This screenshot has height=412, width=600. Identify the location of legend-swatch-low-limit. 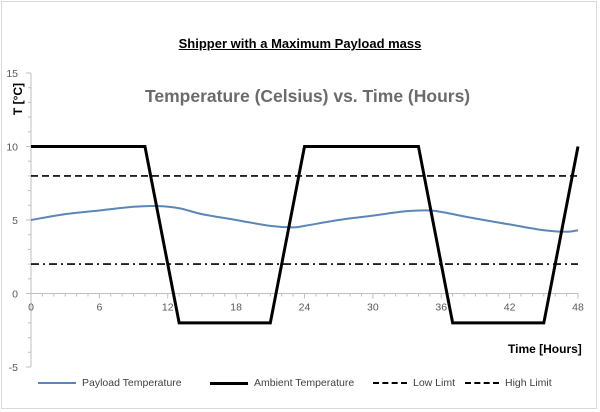
(390, 383).